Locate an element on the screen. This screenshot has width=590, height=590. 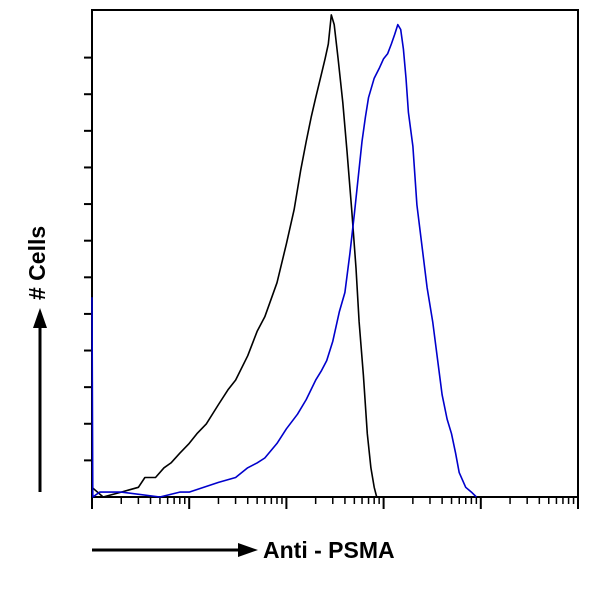
y-axis-arrow-head is located at coordinates (40, 318).